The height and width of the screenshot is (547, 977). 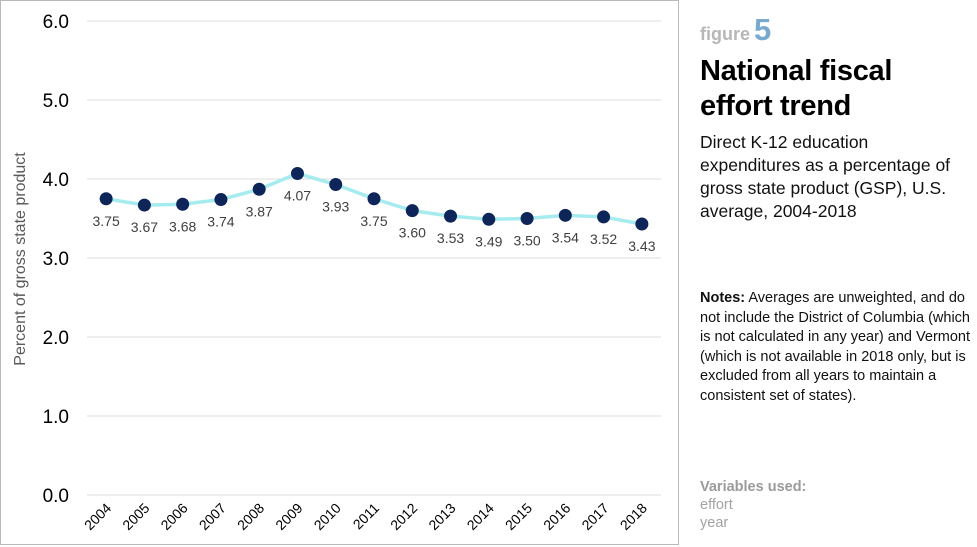 What do you see at coordinates (518, 516) in the screenshot?
I see `x-tick-label: 2015` at bounding box center [518, 516].